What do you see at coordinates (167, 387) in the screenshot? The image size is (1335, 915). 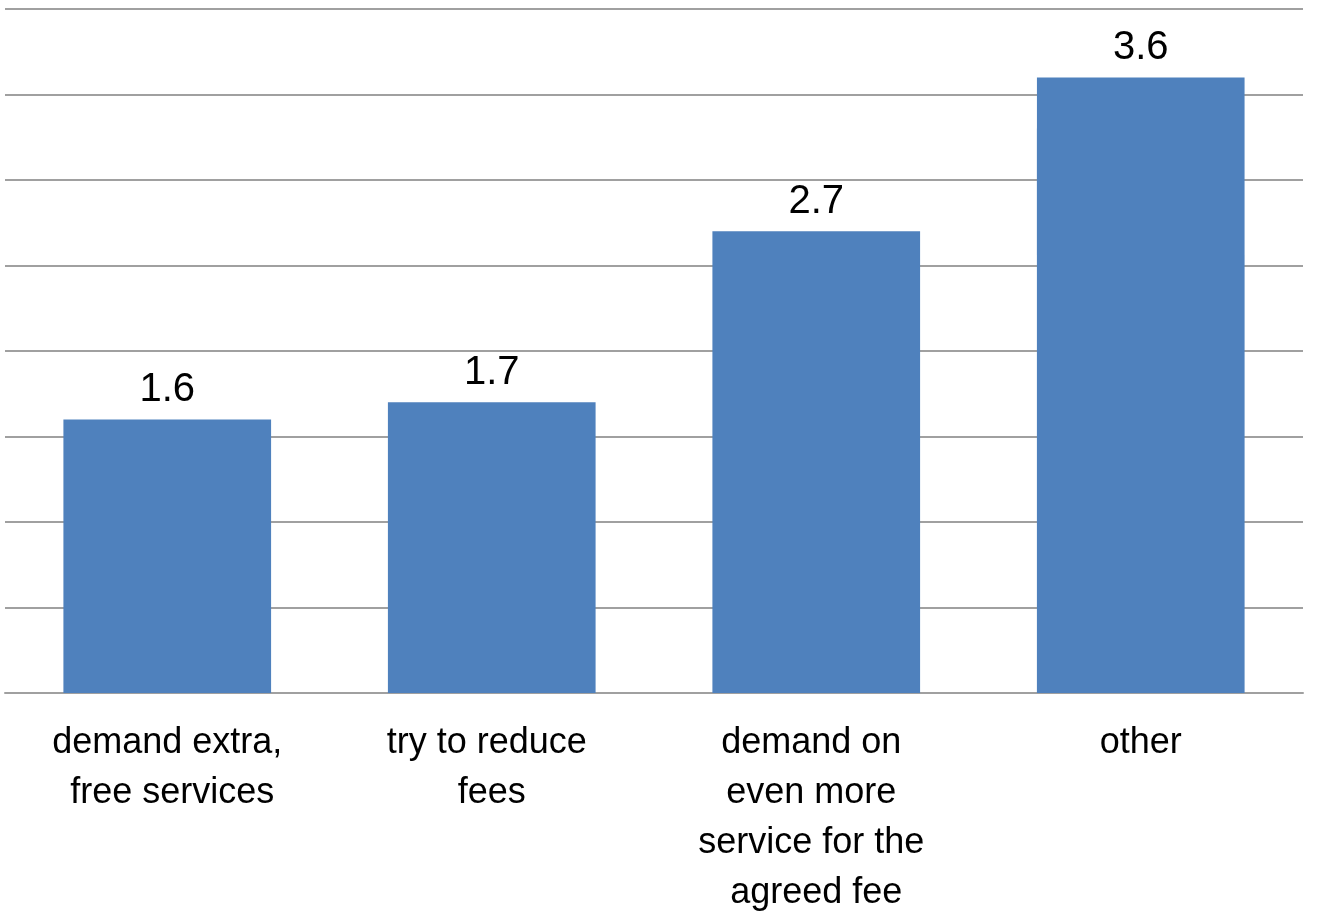 I see `data-label: 1.6` at bounding box center [167, 387].